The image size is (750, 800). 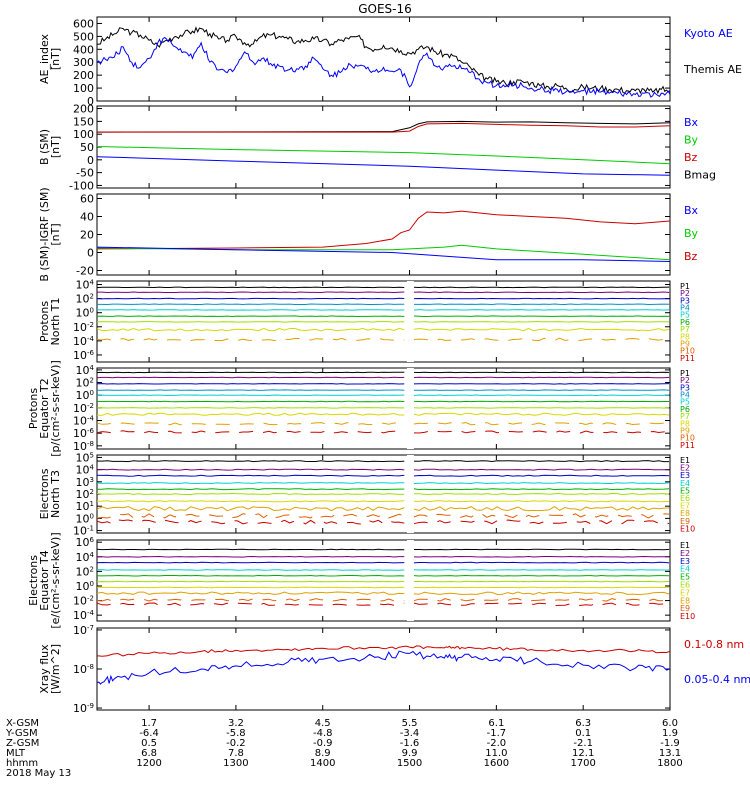 I want to click on legend-entry: 0.1-0.8 nm, so click(x=714, y=644).